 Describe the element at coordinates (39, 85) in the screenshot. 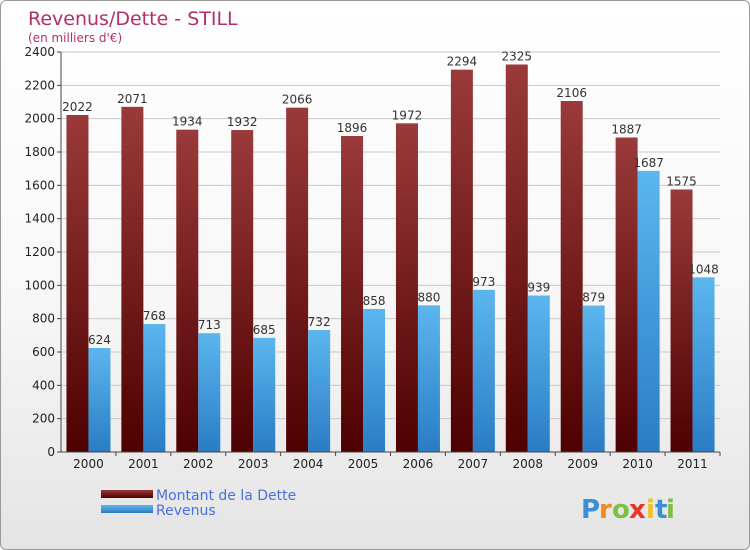

I see `y-tick-label: 2200` at that location.